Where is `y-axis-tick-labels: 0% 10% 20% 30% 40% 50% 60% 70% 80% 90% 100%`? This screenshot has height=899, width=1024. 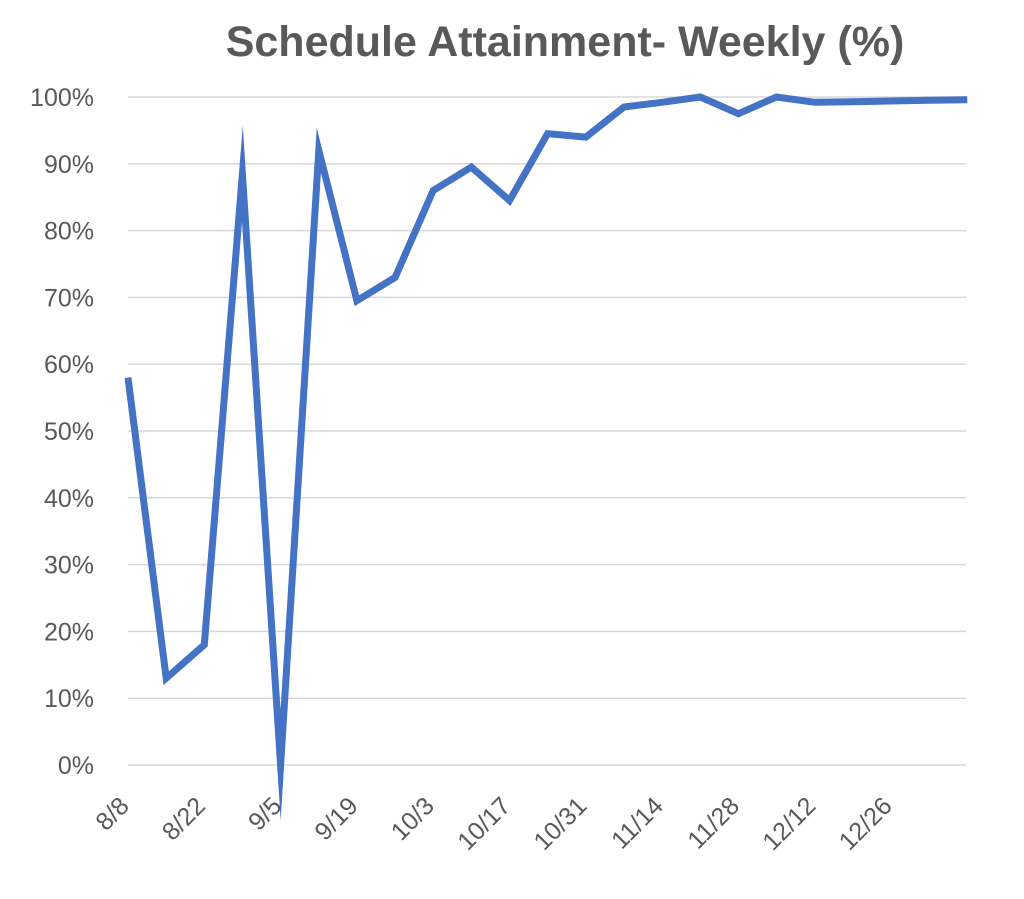 y-axis-tick-labels: 0% 10% 20% 30% 40% 50% 60% 70% 80% 90% 100% is located at coordinates (62, 432).